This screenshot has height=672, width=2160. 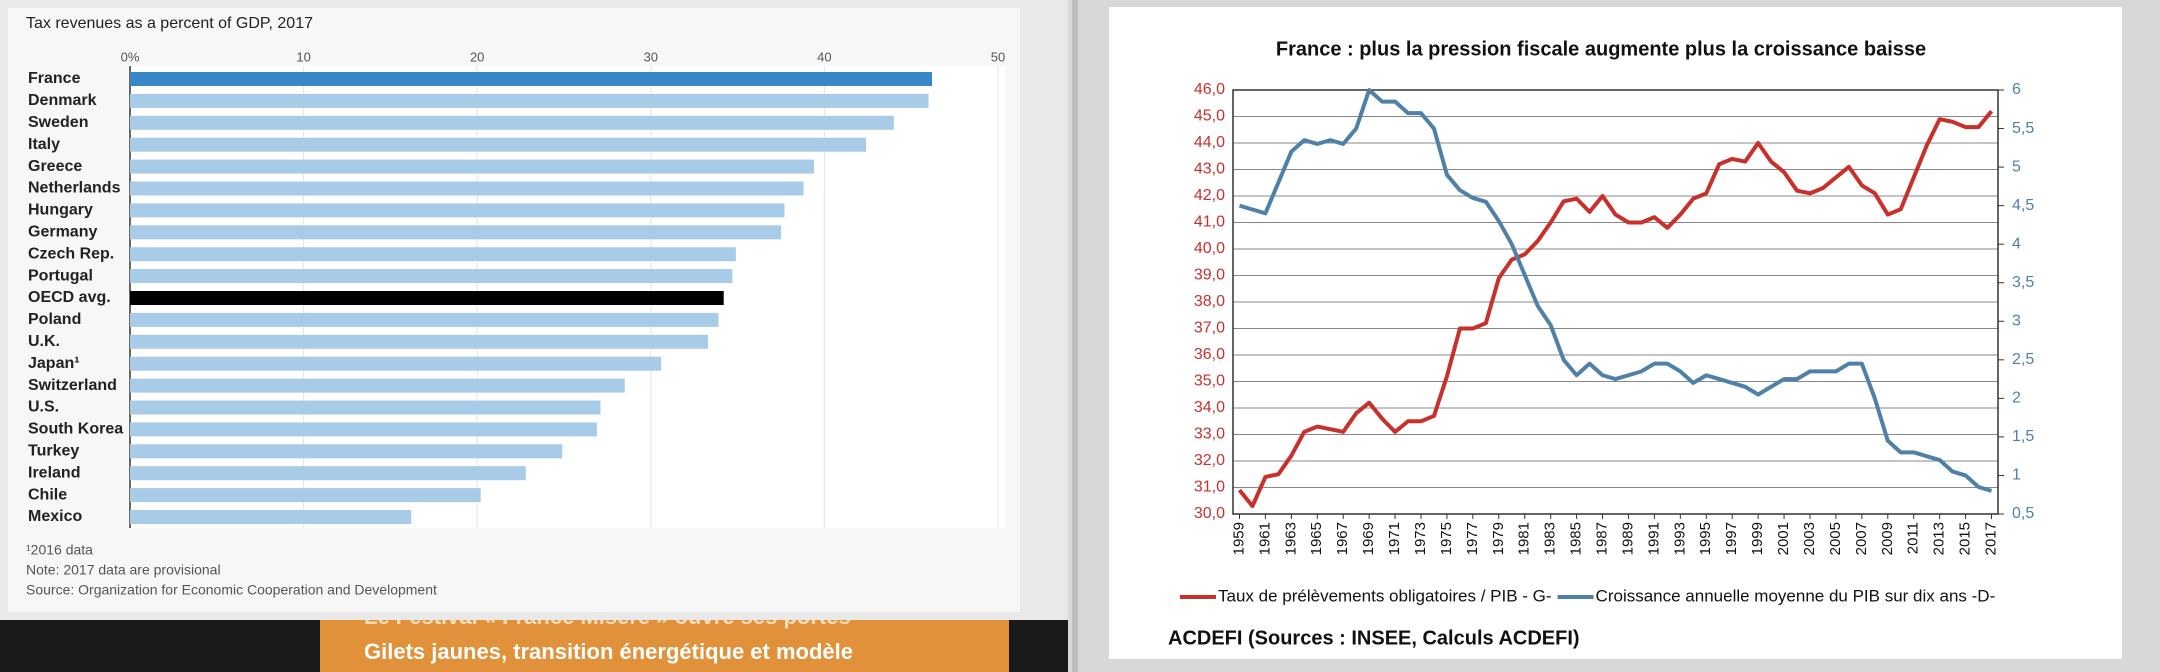 I want to click on x-tick-label: 1991, so click(x=1653, y=538).